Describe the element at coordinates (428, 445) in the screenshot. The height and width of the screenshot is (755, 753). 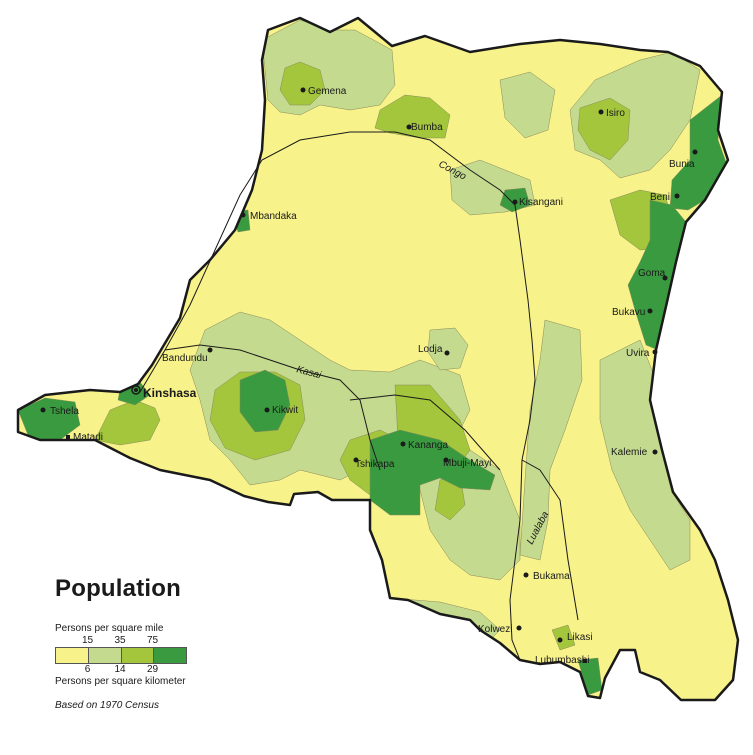
I see `city-label-kananga: Kananga` at that location.